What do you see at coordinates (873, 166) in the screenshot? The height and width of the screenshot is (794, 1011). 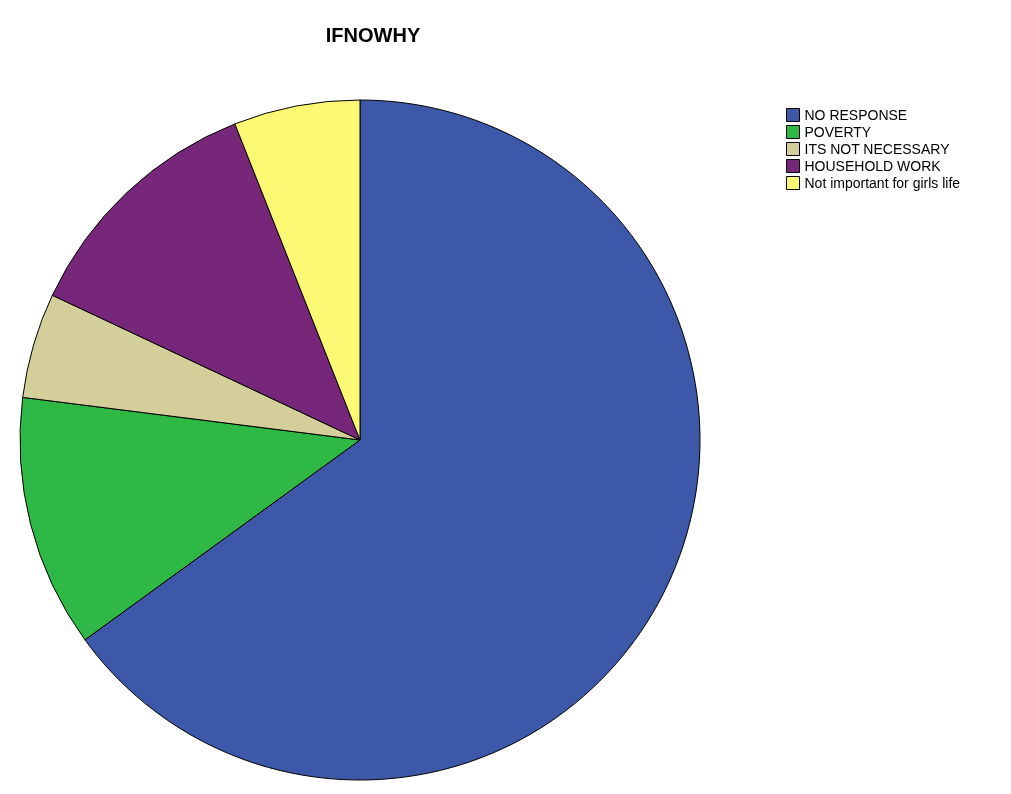 I see `legend-label: HOUSEHOLD WORK` at bounding box center [873, 166].